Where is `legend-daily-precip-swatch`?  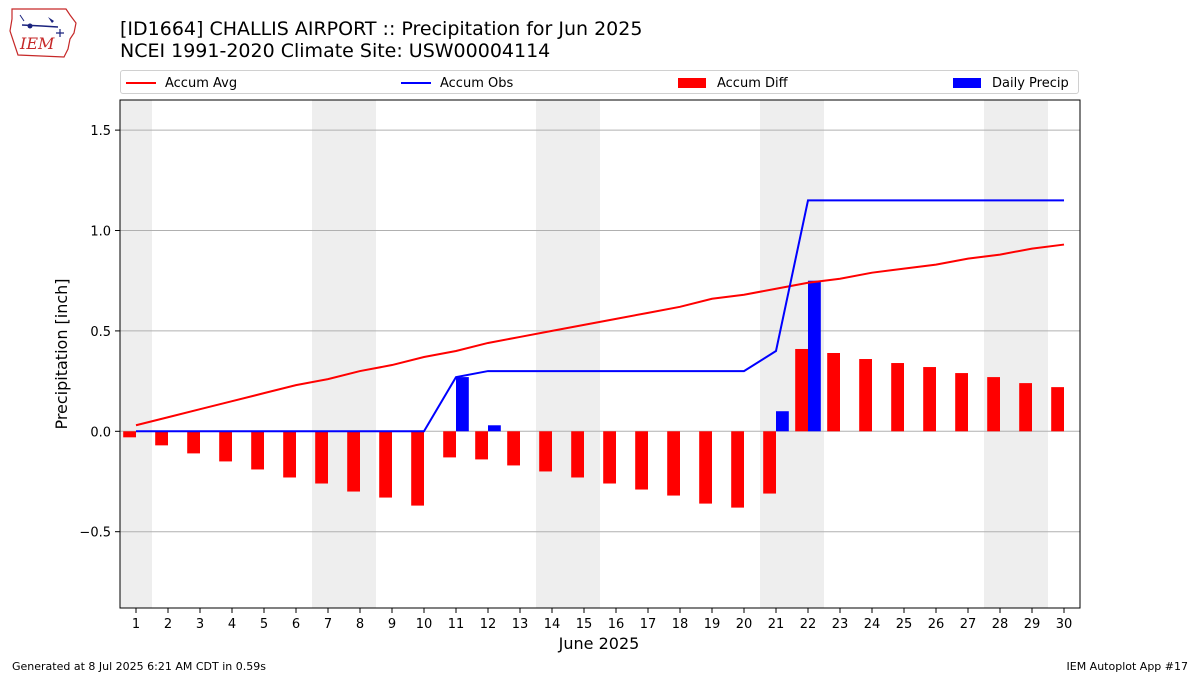
legend-daily-precip-swatch is located at coordinates (967, 83).